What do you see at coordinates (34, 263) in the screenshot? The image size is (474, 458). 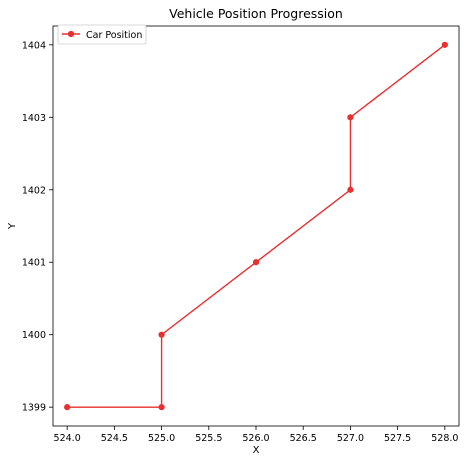 I see `y-tick-label: 1401` at bounding box center [34, 263].